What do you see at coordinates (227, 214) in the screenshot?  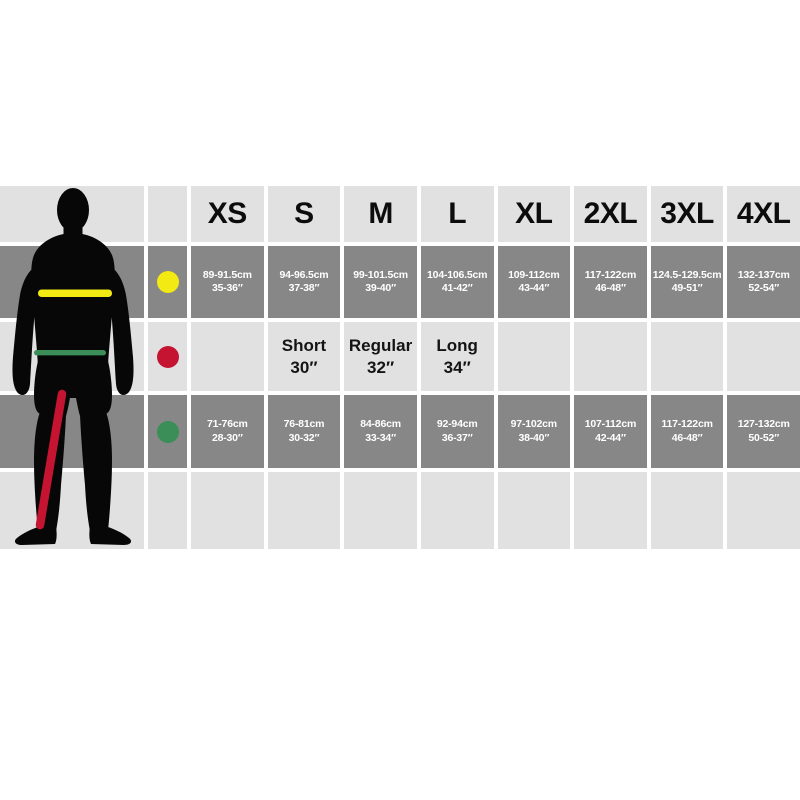 I see `size-col-header-xs: XS` at bounding box center [227, 214].